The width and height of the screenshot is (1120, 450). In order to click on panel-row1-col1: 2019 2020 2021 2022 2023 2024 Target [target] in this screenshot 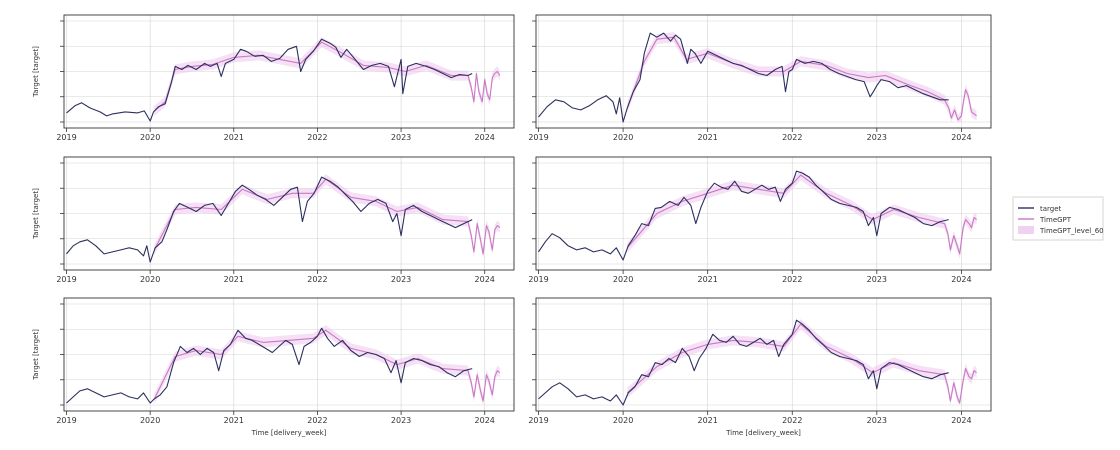, I will do `click(273, 78)`.